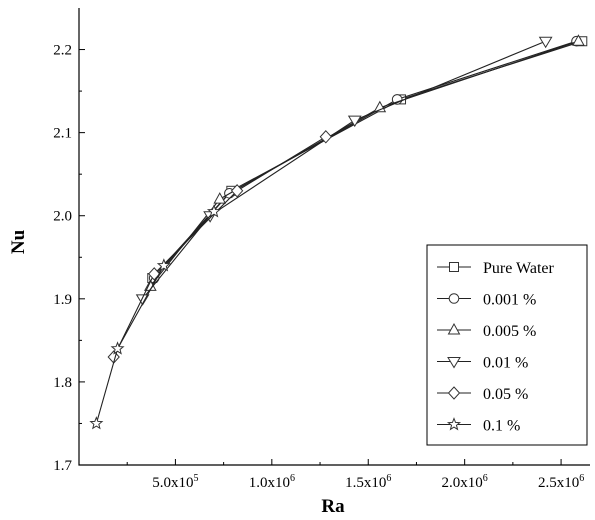  Describe the element at coordinates (62, 51) in the screenshot. I see `y-tick-label: 2.2` at that location.